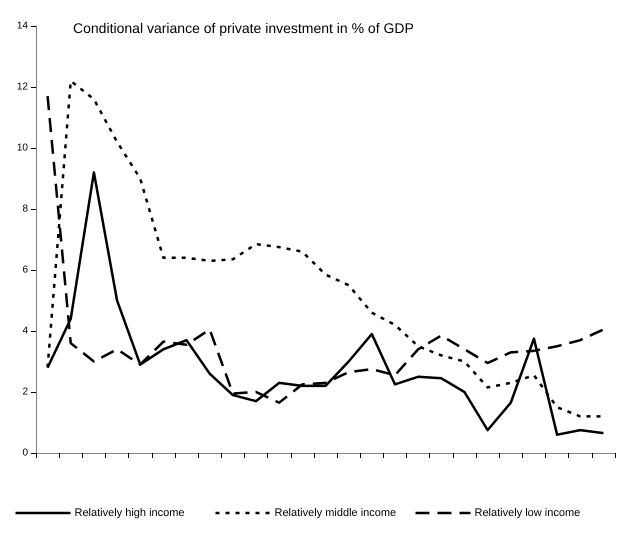 The image size is (631, 539). What do you see at coordinates (25, 331) in the screenshot?
I see `y-tick-label: 4` at bounding box center [25, 331].